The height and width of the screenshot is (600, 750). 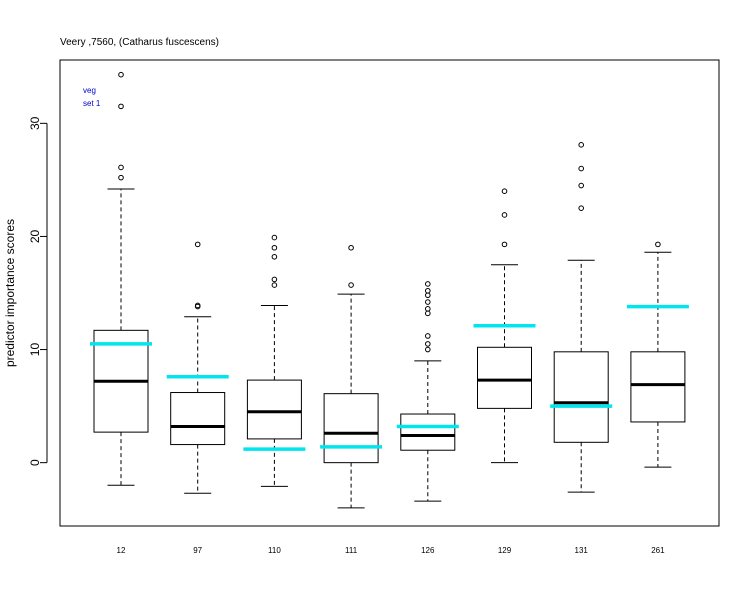 I want to click on x-tick-label: 126, so click(x=428, y=550).